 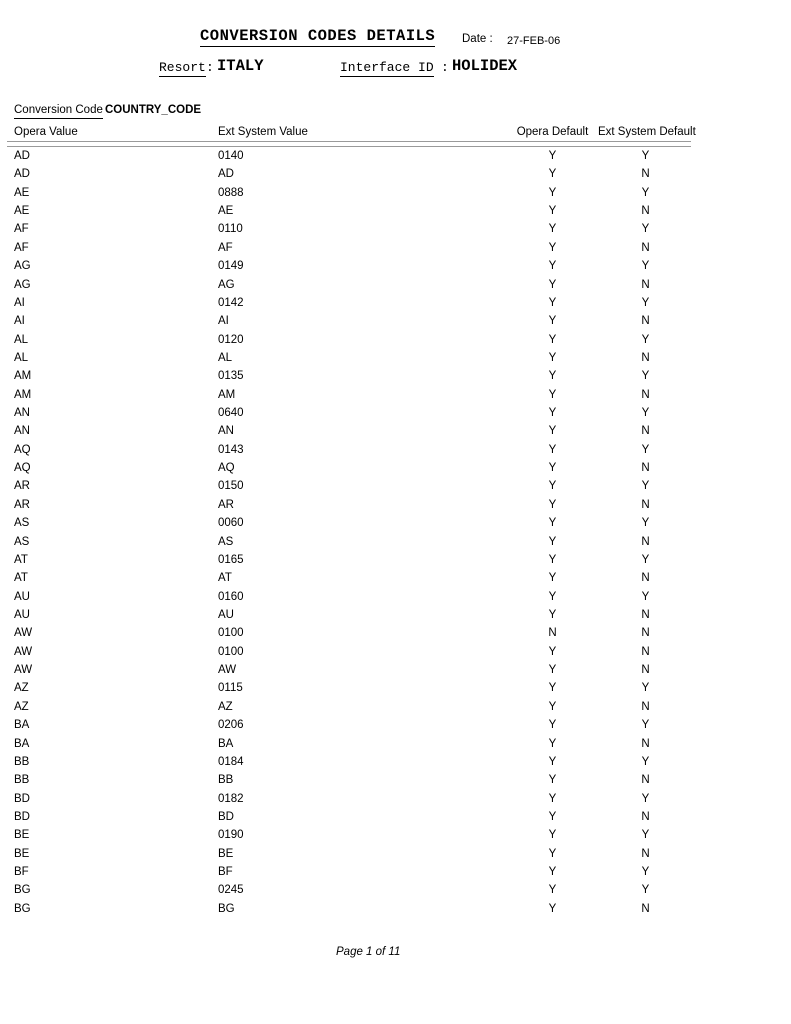 I want to click on table-row: BD BD Y N, so click(x=395, y=817).